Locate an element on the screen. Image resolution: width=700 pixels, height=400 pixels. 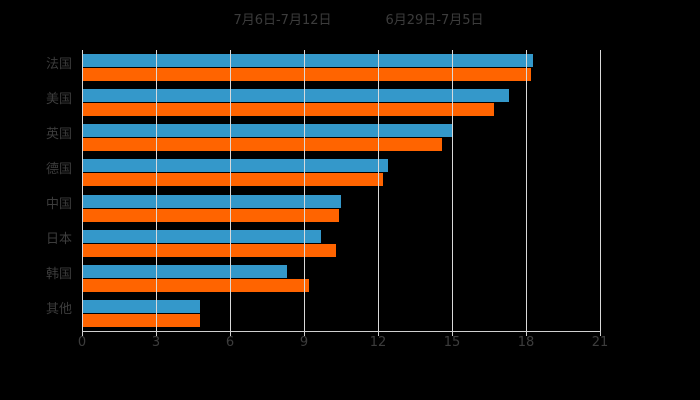
y-axis-category-label: 其他 is located at coordinates (58, 310).